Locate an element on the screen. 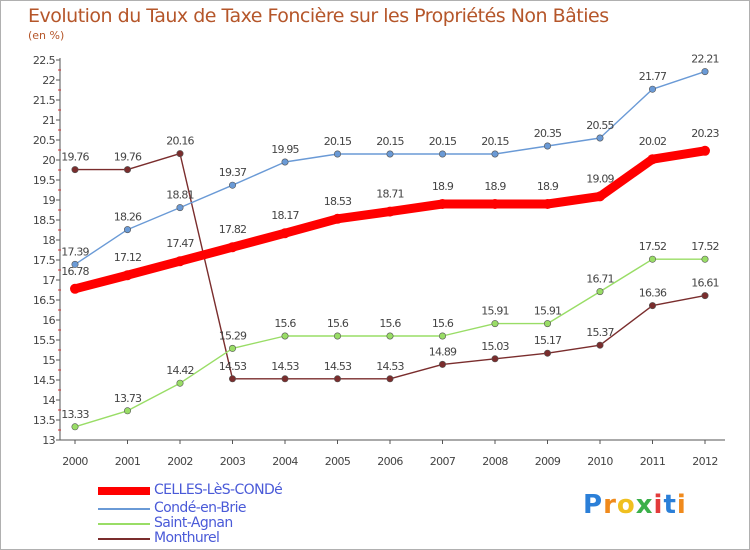 This screenshot has width=750, height=550. data-label: 19.95 is located at coordinates (285, 149).